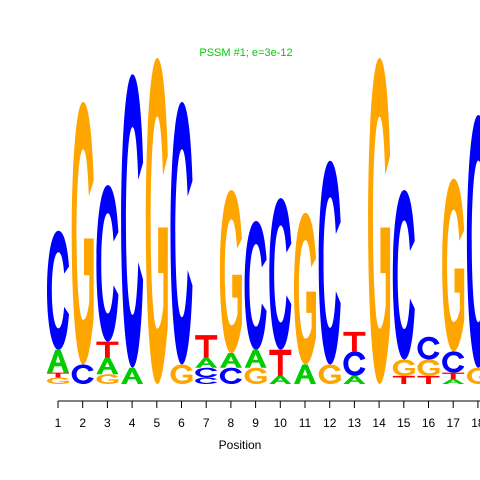 This screenshot has height=480, width=480. What do you see at coordinates (245, 53) in the screenshot?
I see `chart-title: PSSM #1; e=3e-12` at bounding box center [245, 53].